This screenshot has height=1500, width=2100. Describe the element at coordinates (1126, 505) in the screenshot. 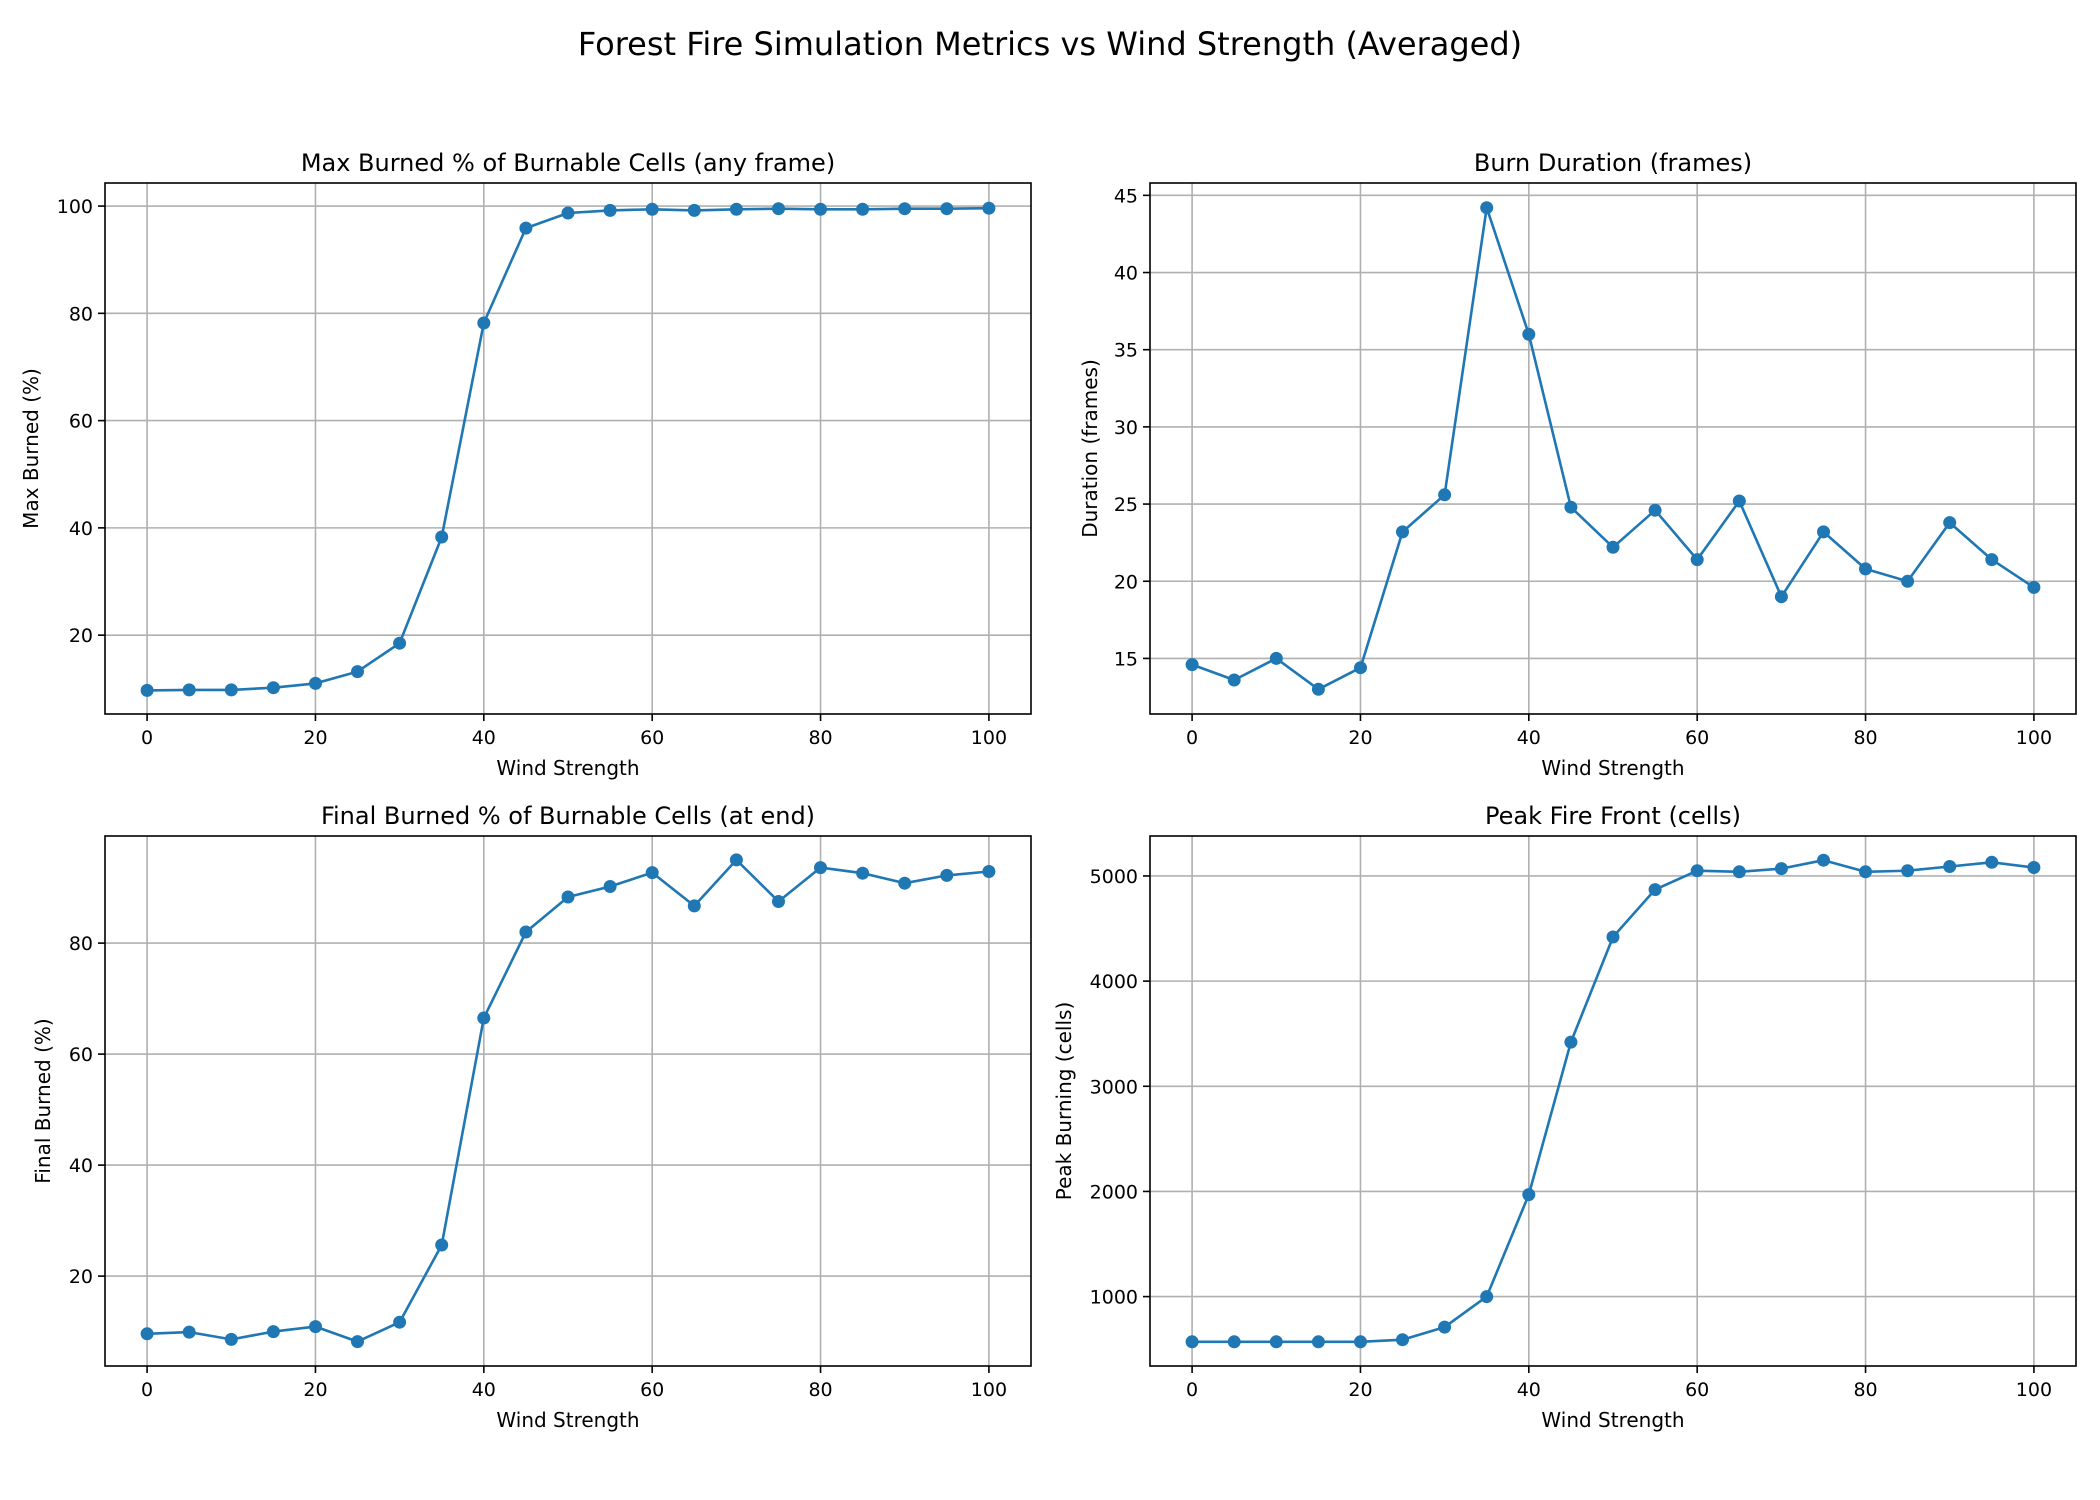

I see `y-tick-label: 25` at that location.